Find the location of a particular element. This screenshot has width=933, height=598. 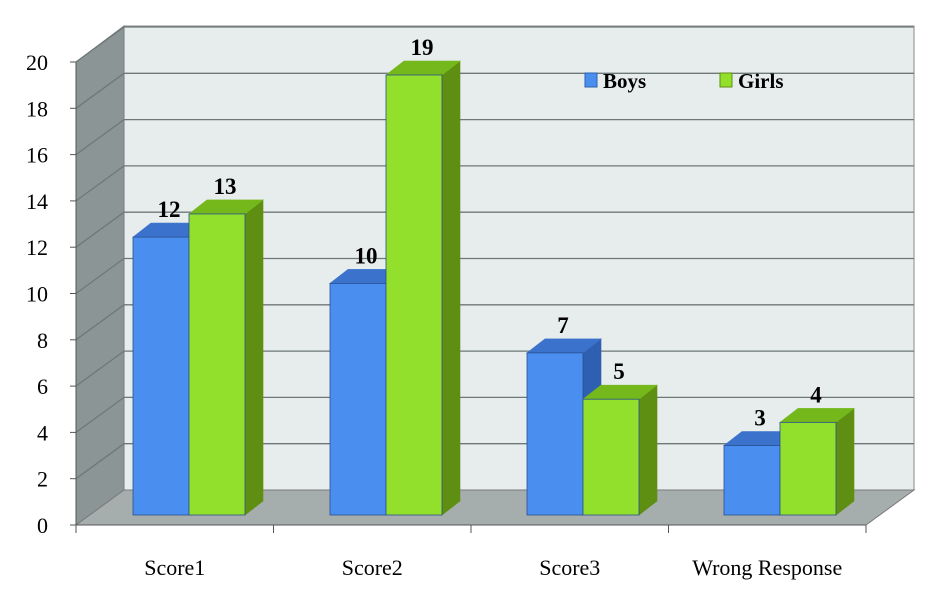

y-tick-label: 14 is located at coordinates (37, 201).